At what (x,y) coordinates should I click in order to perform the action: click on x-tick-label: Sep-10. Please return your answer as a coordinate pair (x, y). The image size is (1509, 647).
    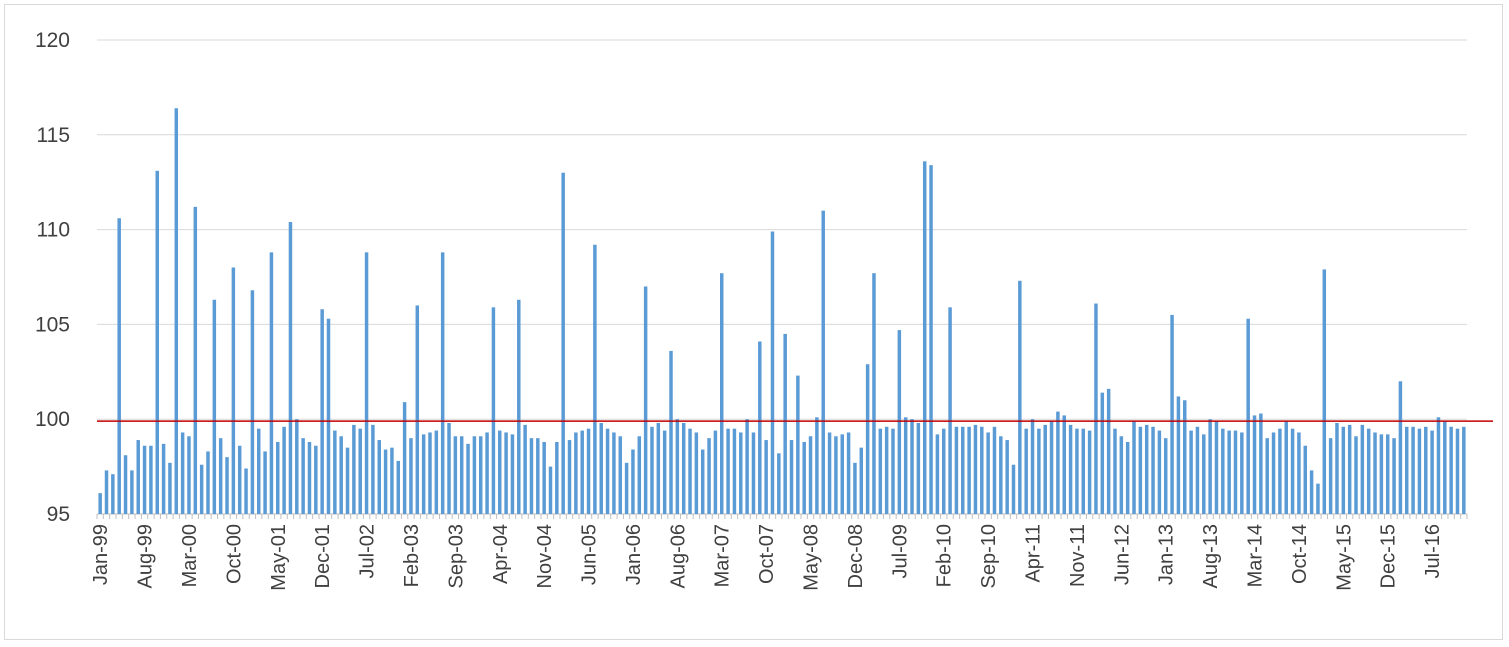
    Looking at the image, I should click on (989, 556).